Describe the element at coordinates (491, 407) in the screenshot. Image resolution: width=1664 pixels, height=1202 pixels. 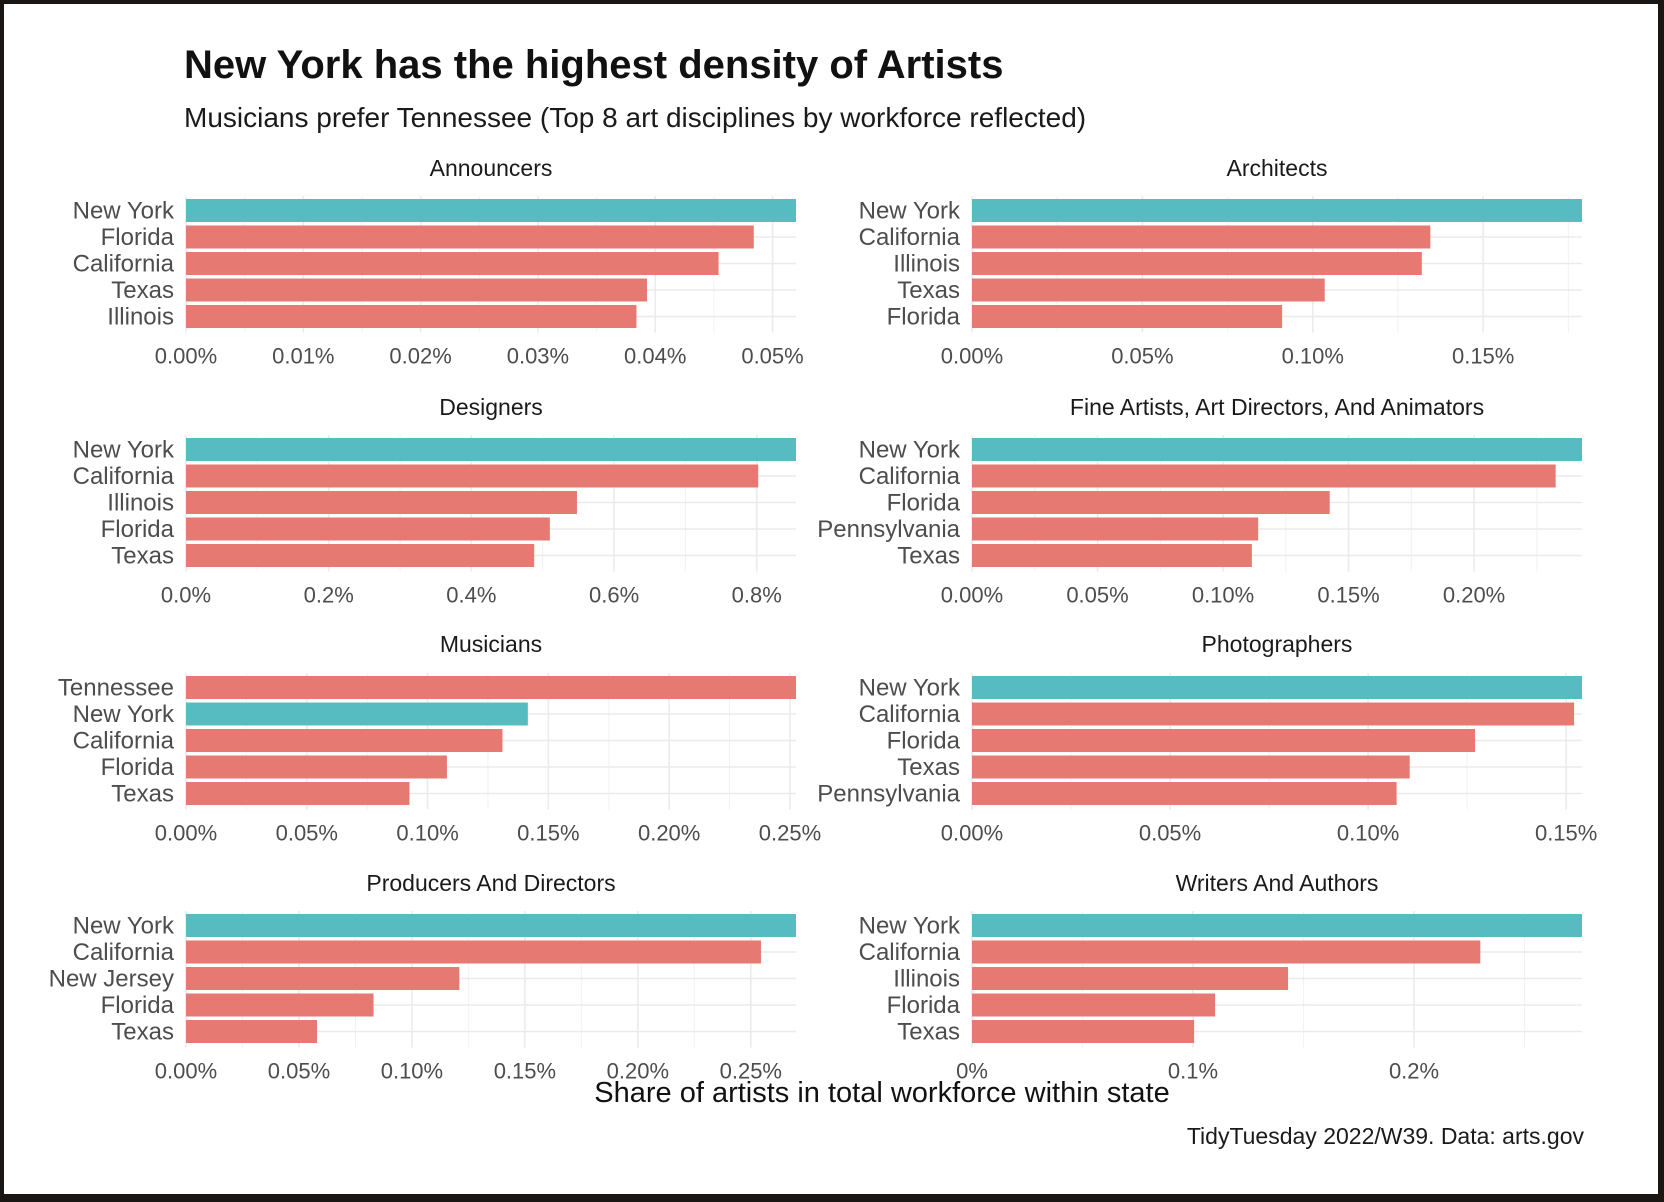
I see `facet-strip-title: Designers` at that location.